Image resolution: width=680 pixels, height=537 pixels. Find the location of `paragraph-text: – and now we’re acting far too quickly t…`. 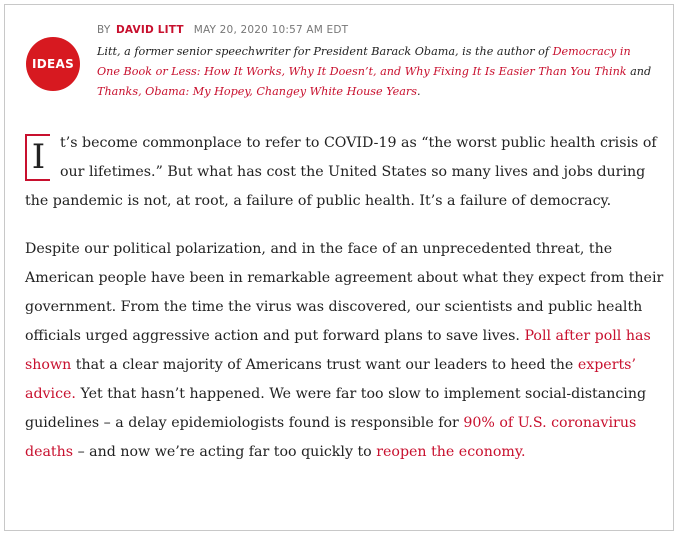

paragraph-text: – and now we’re acting far too quickly t… is located at coordinates (225, 452).